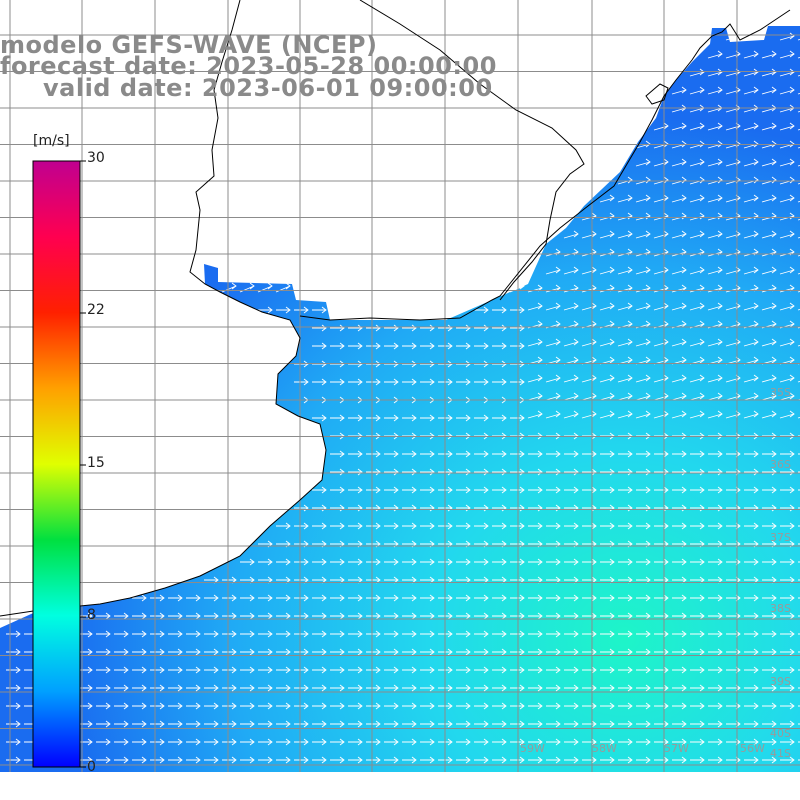 This screenshot has height=800, width=800. Describe the element at coordinates (780, 608) in the screenshot. I see `lat-label-38s: 38S` at that location.